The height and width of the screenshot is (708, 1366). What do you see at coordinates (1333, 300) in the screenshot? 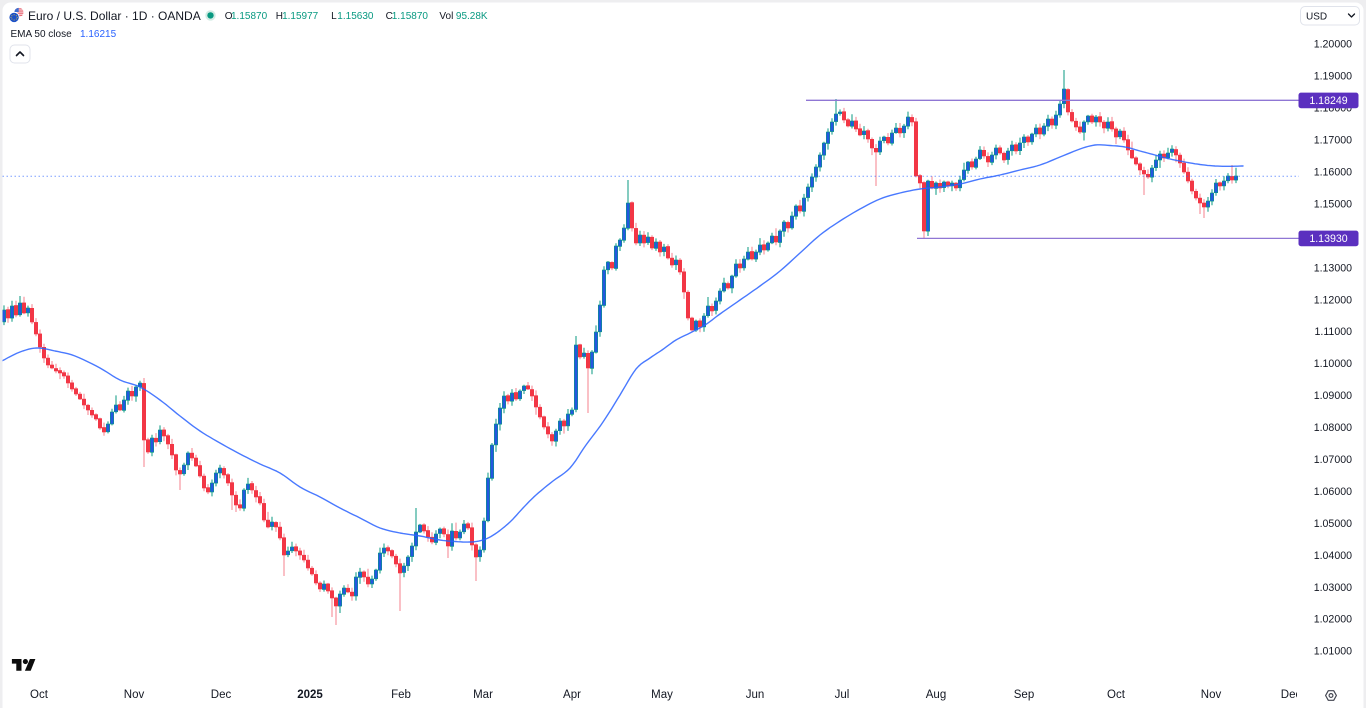
I see `svg-text: 1.12000` at bounding box center [1333, 300].